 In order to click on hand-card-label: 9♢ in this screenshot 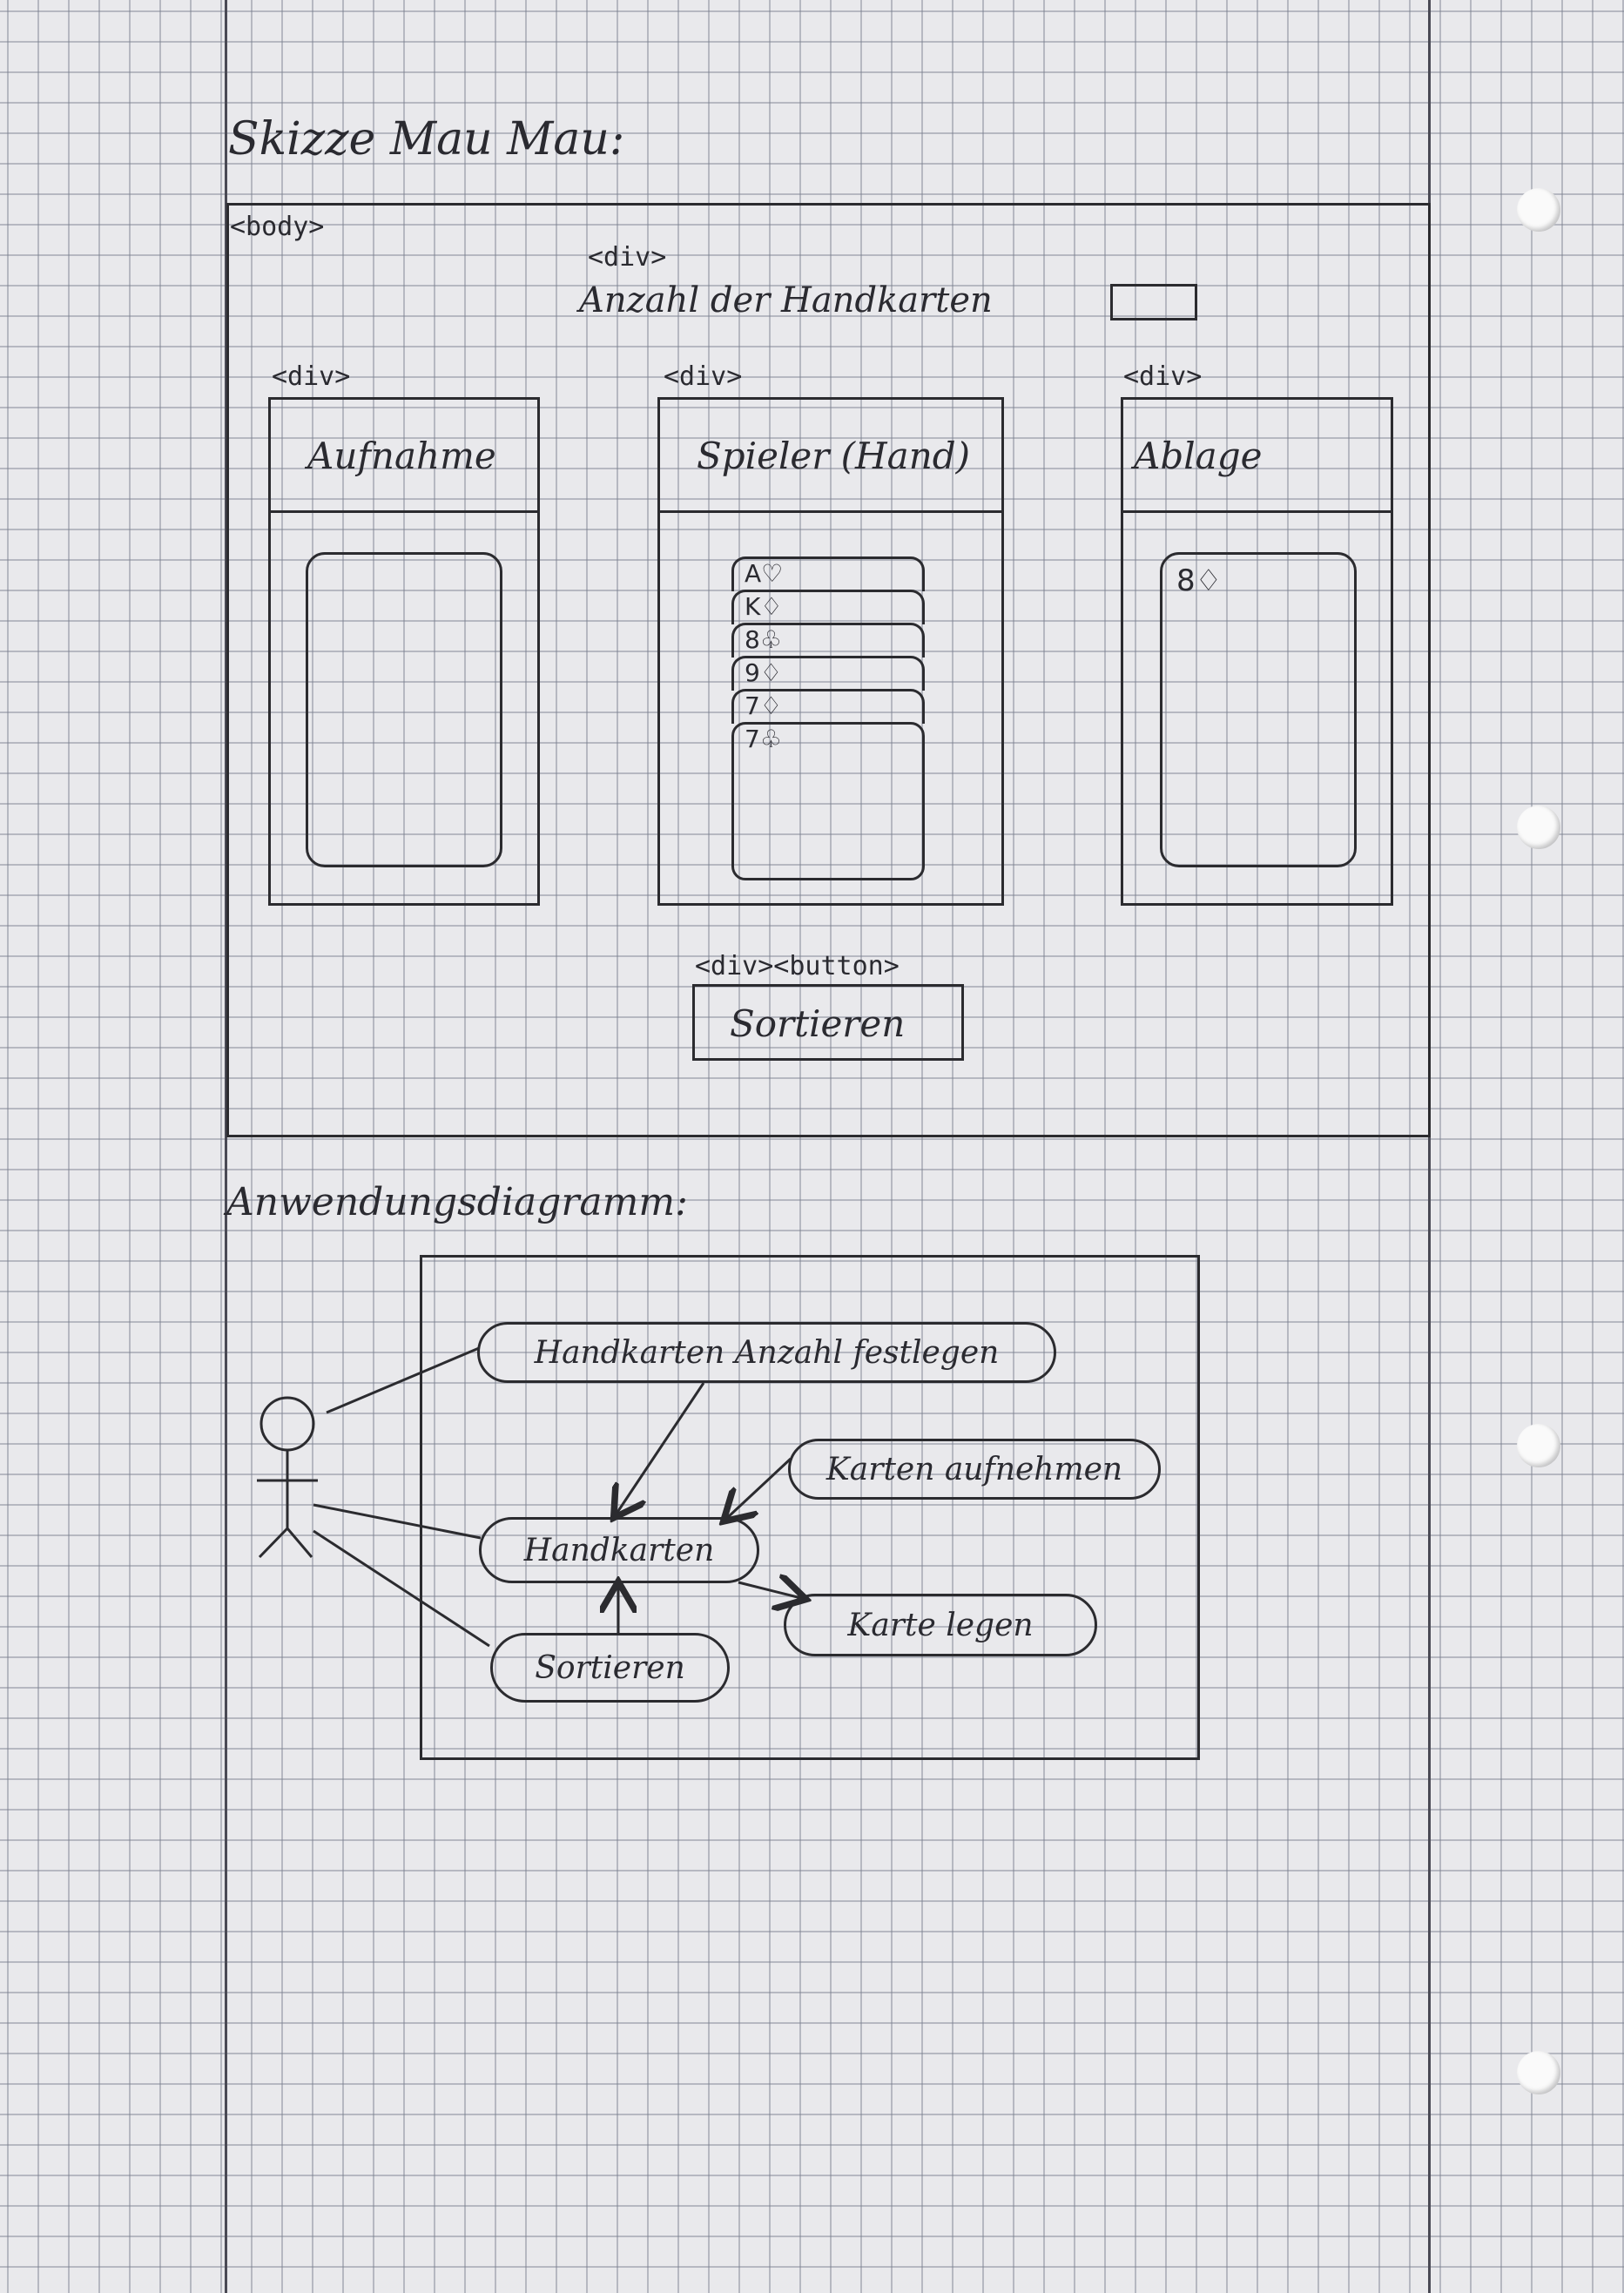, I will do `click(763, 672)`.